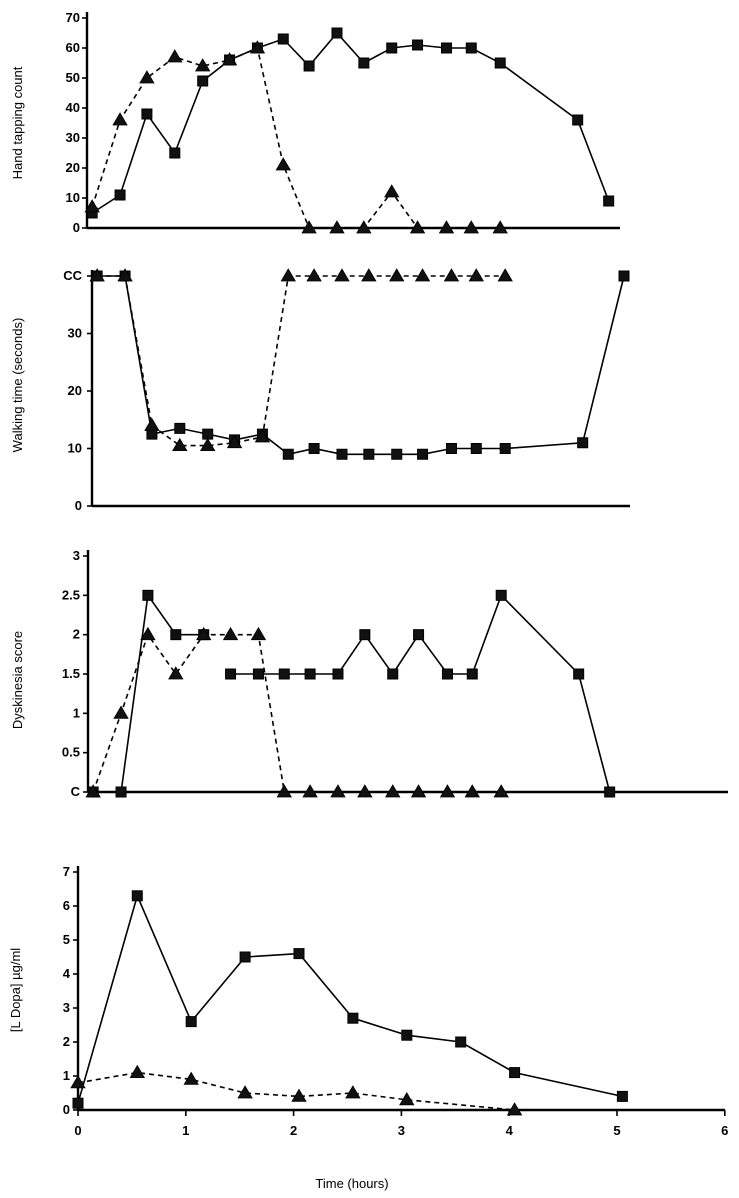 This screenshot has width=739, height=1198. I want to click on x-tick-label: 3, so click(401, 1130).